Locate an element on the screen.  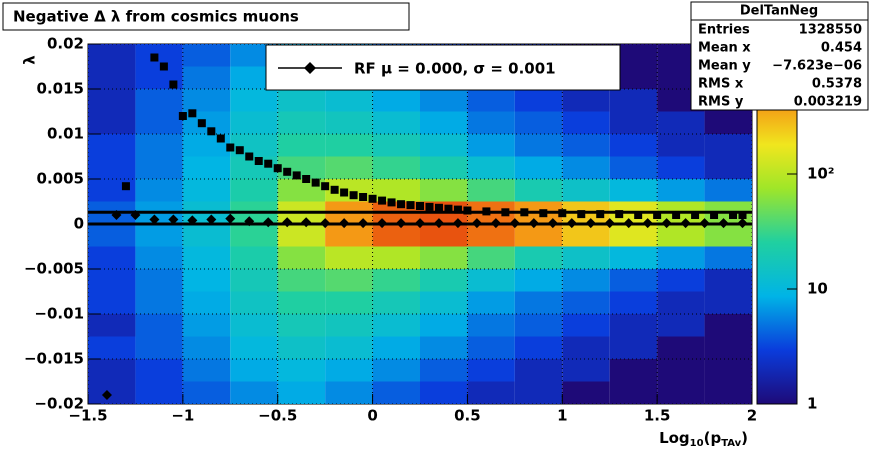
title-box is located at coordinates (206, 16).